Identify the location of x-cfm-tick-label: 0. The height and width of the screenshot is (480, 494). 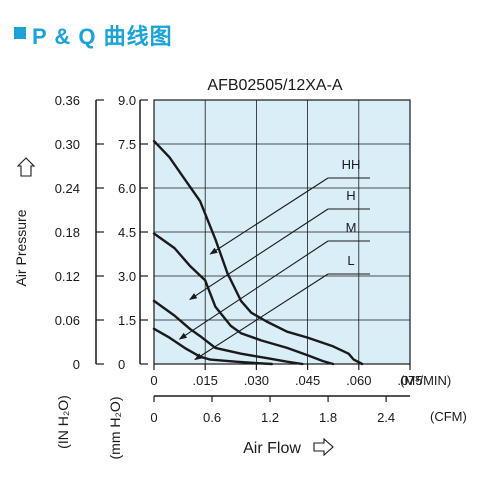
(153, 417).